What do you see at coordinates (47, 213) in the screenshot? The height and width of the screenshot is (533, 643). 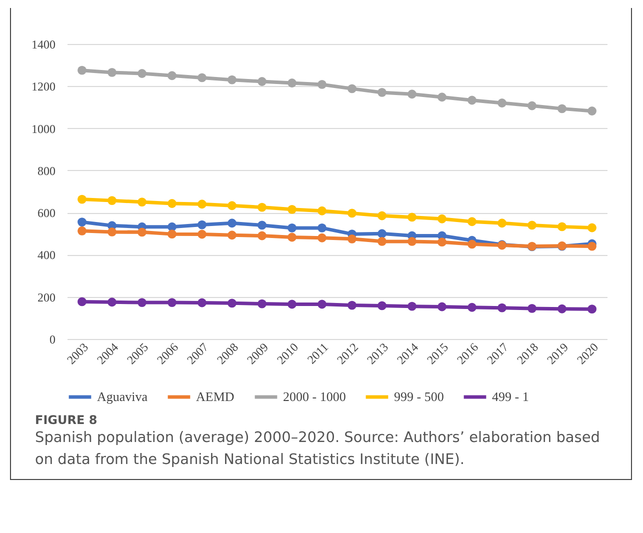 I see `y-tick-label: 600` at bounding box center [47, 213].